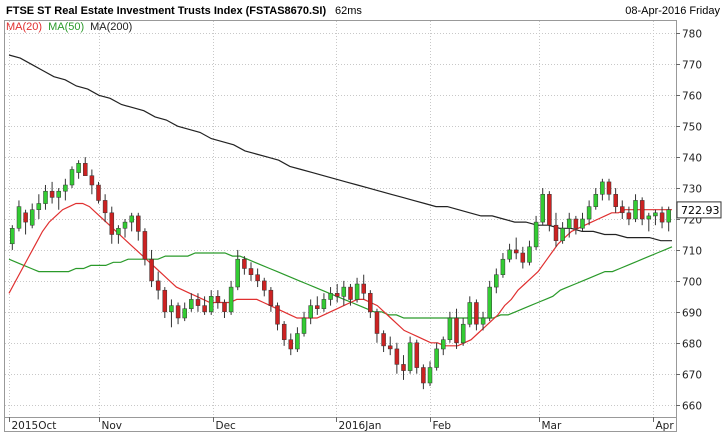  I want to click on y-tick-label: 660, so click(692, 407).